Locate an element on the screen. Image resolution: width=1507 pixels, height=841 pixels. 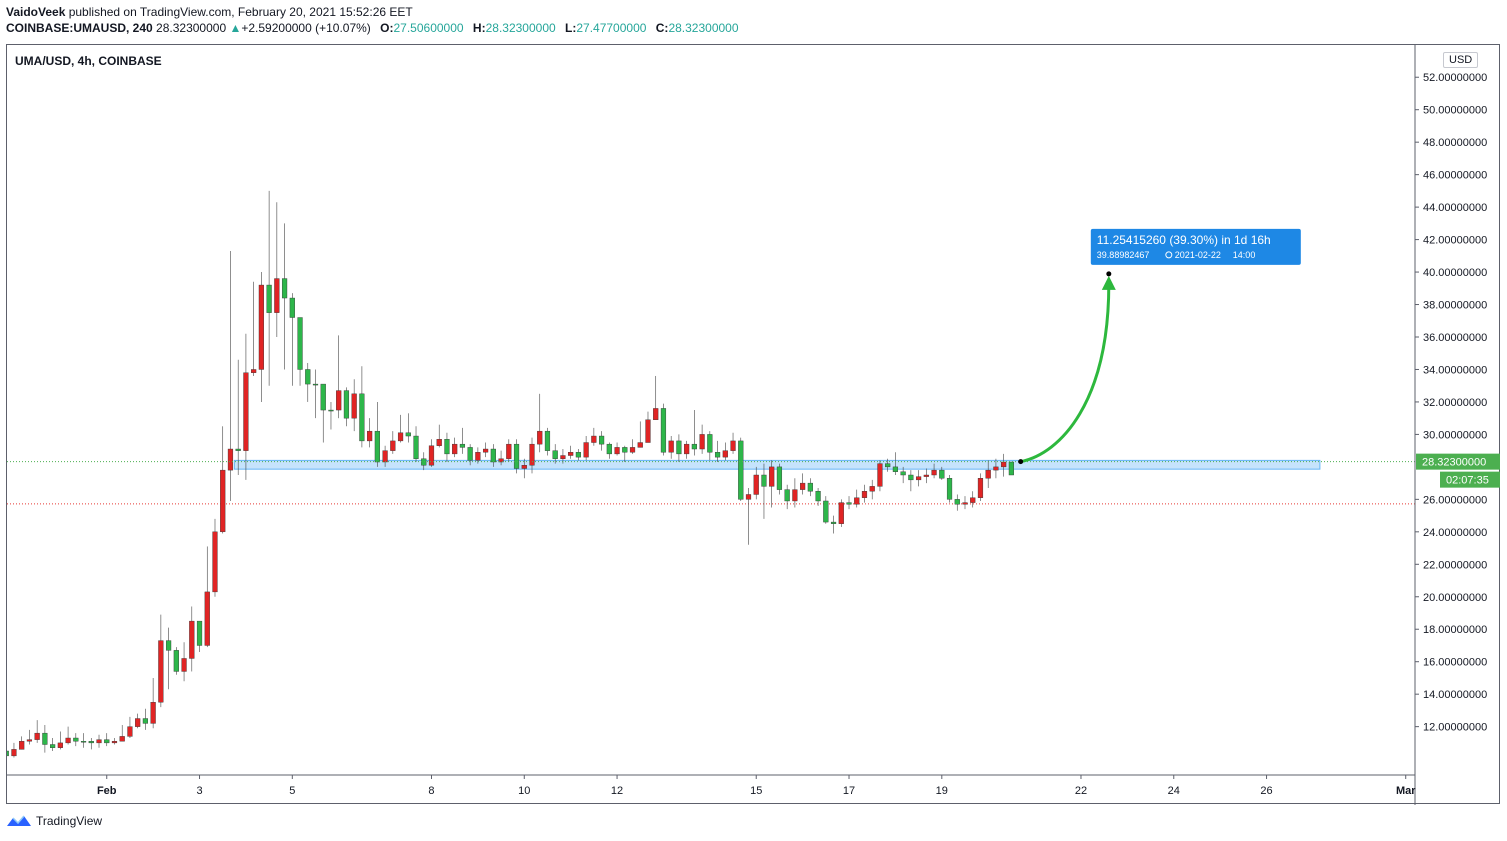
y-tick-label: 40.00000000 is located at coordinates (1455, 273).